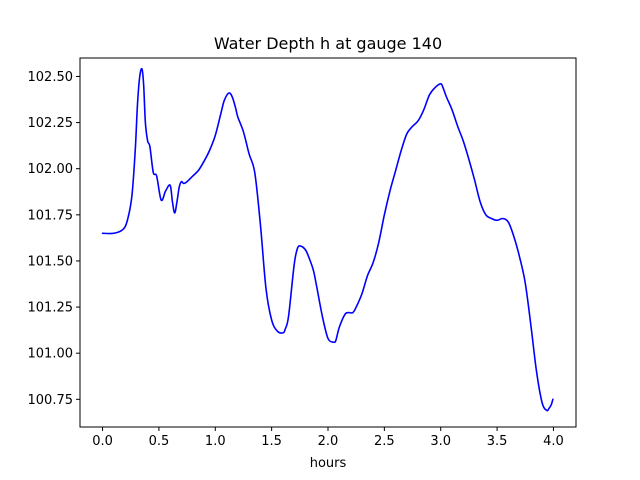 The image size is (640, 480). I want to click on x-tick-label: 3.0, so click(440, 441).